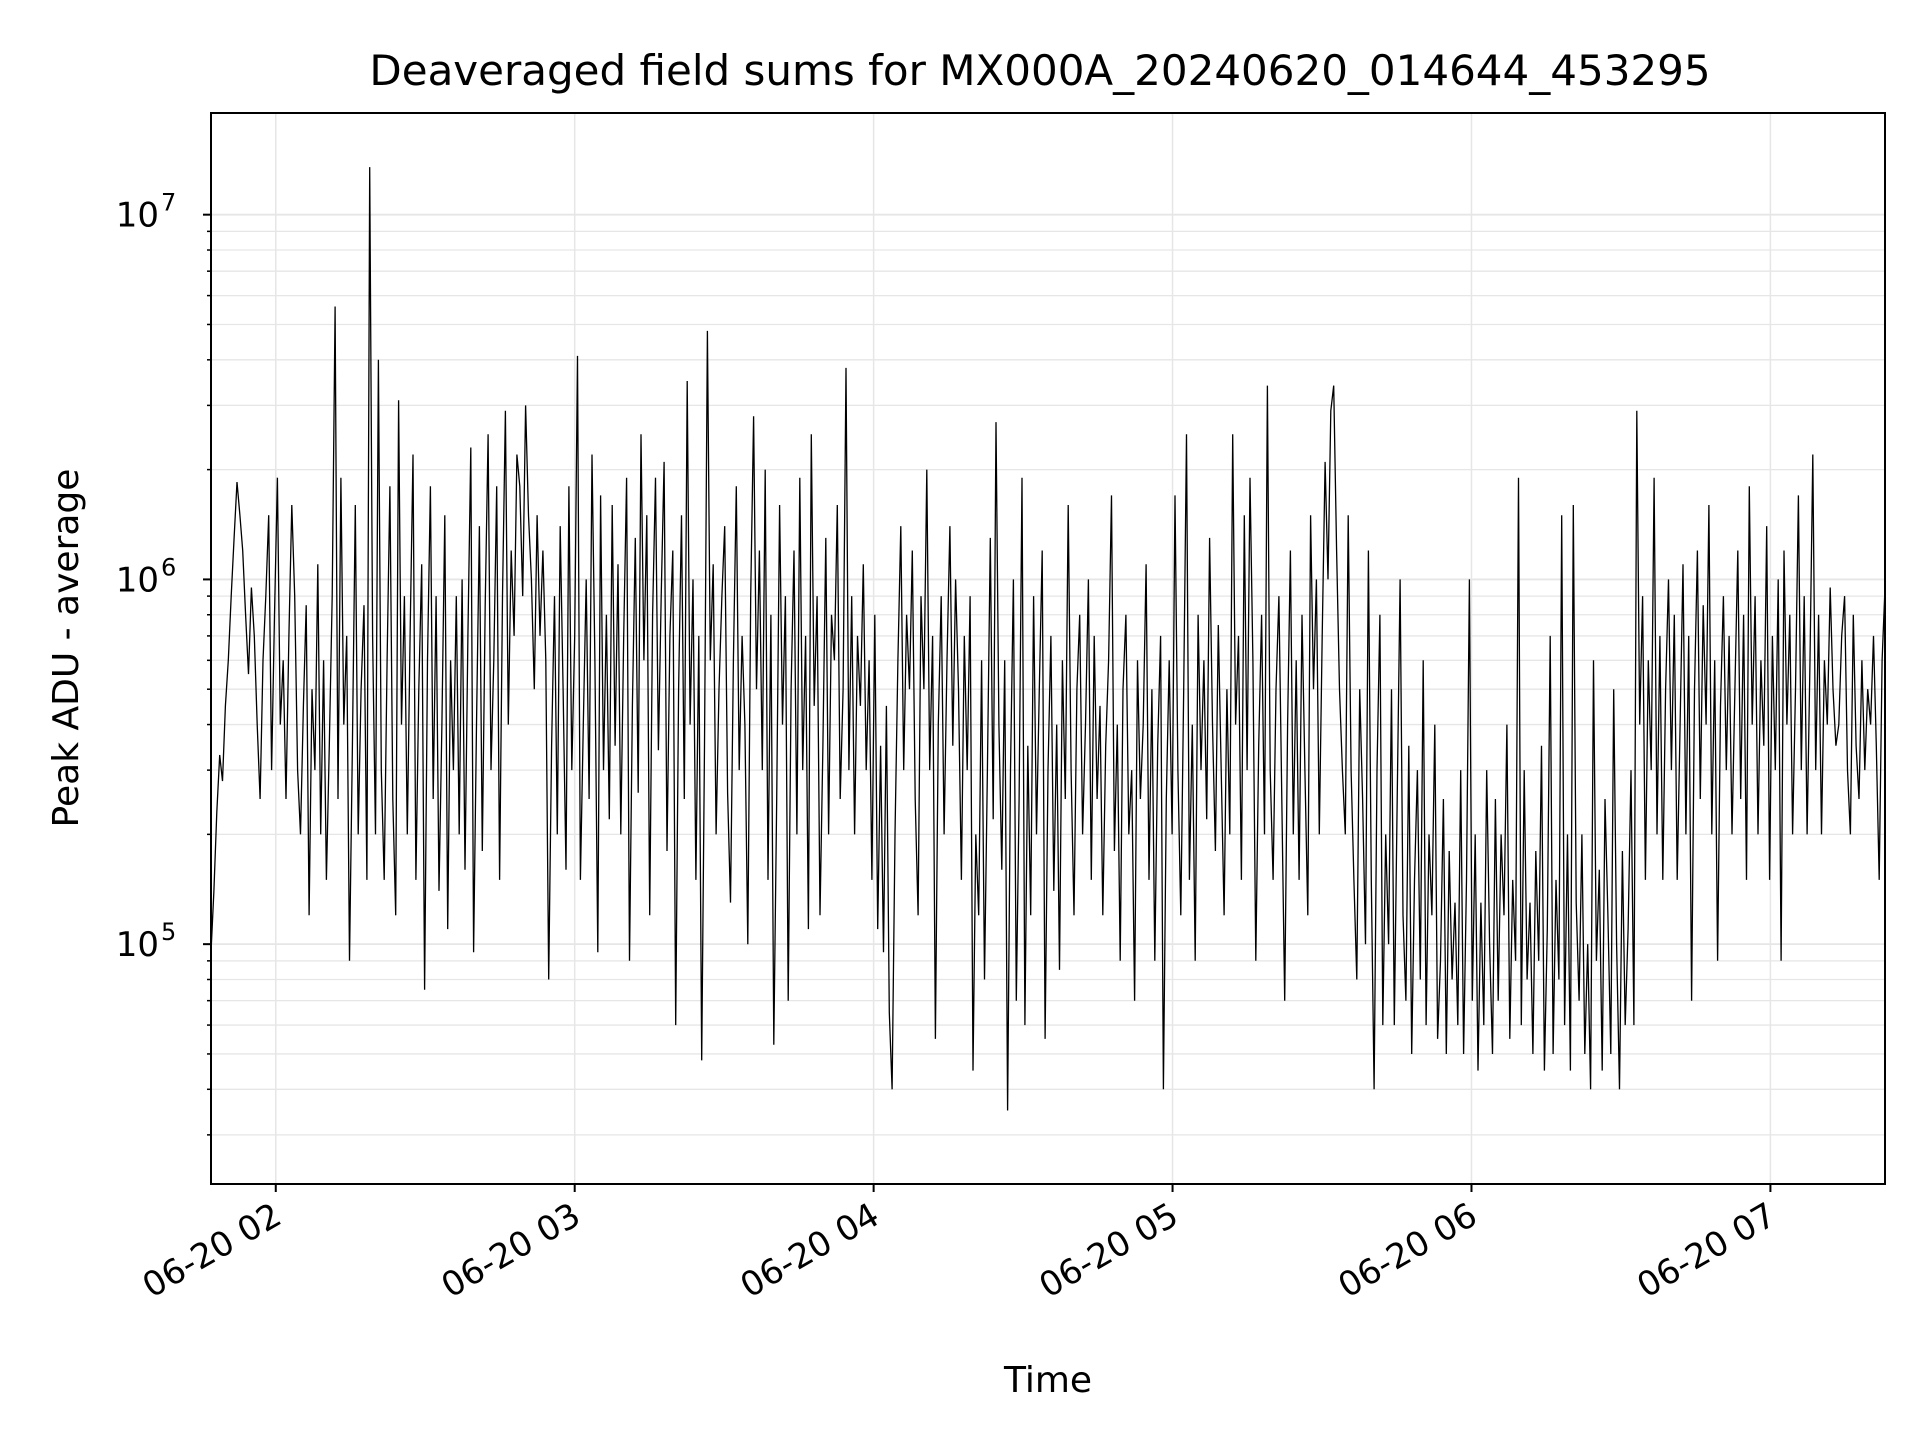  What do you see at coordinates (168, 932) in the screenshot?
I see `y-tick-exponent: 5` at bounding box center [168, 932].